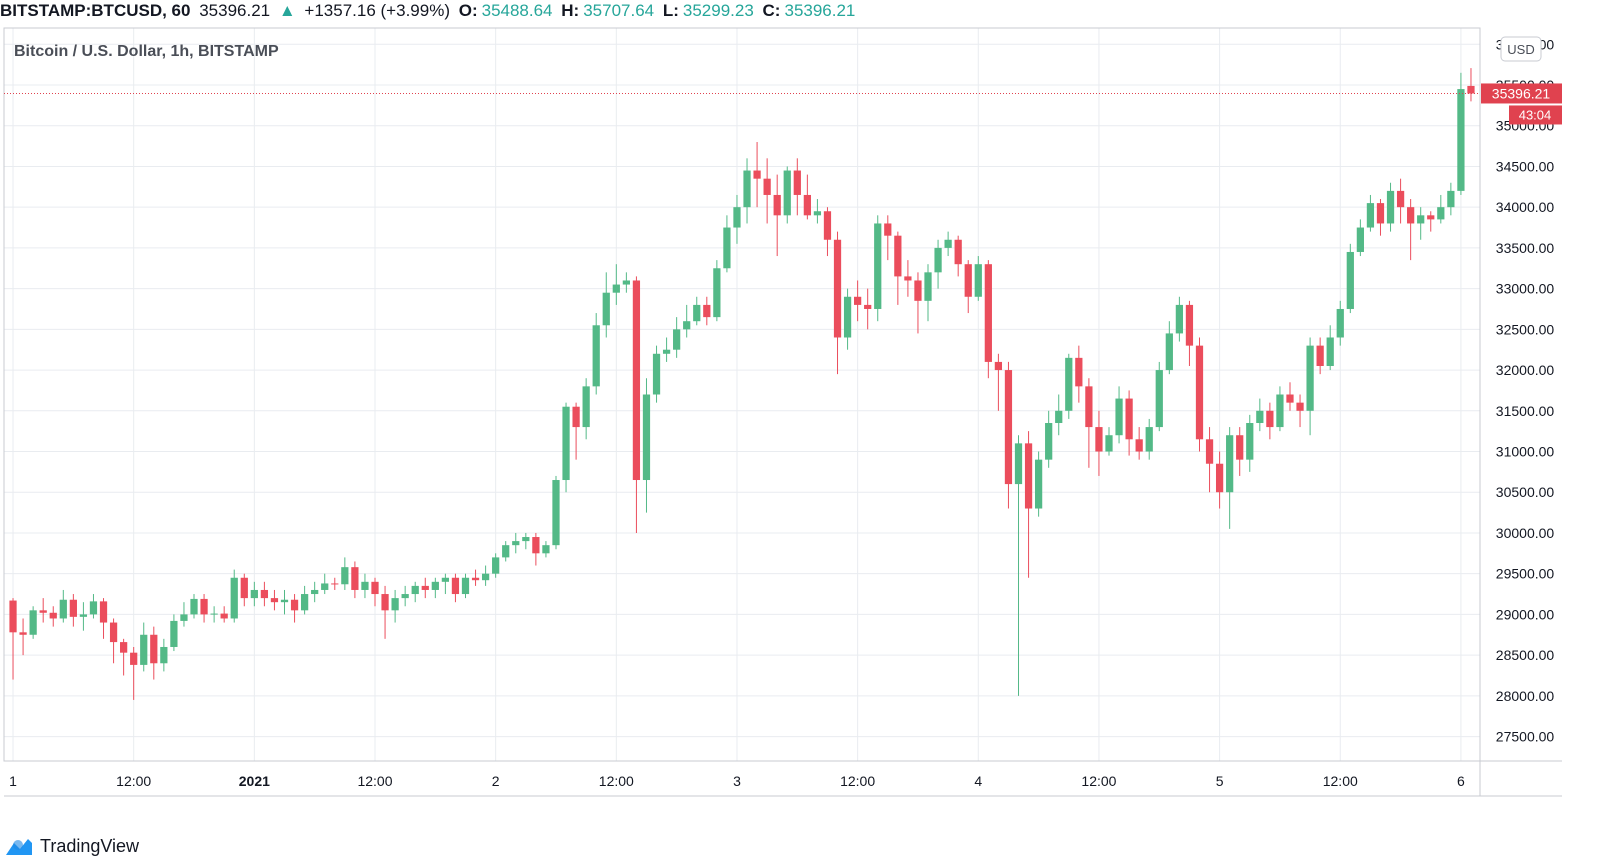 This screenshot has height=862, width=1612. What do you see at coordinates (1525, 166) in the screenshot?
I see `price-tick-label: 34500.00` at bounding box center [1525, 166].